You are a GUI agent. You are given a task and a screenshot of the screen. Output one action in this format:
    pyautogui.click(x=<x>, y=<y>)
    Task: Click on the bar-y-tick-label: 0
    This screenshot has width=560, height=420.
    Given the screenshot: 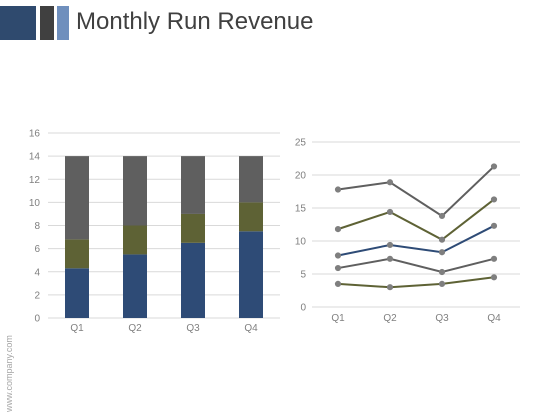 What is the action you would take?
    pyautogui.click(x=37, y=319)
    